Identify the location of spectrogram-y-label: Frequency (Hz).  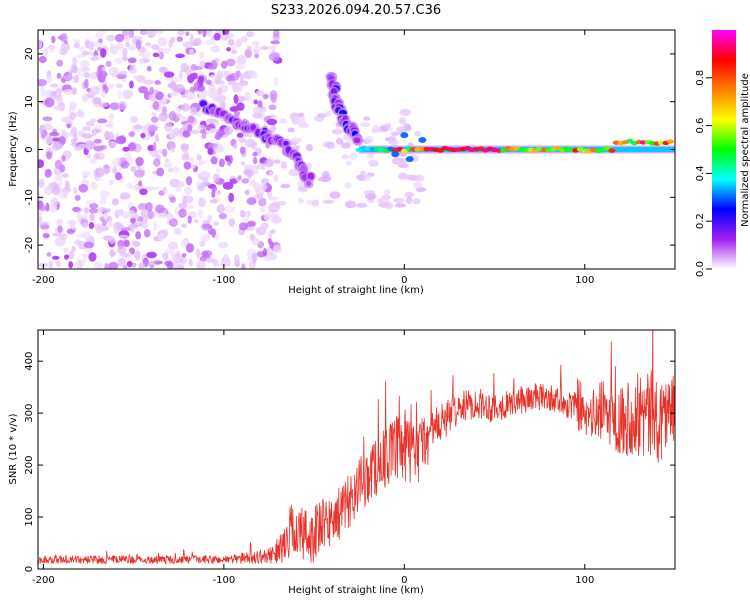
(13, 149).